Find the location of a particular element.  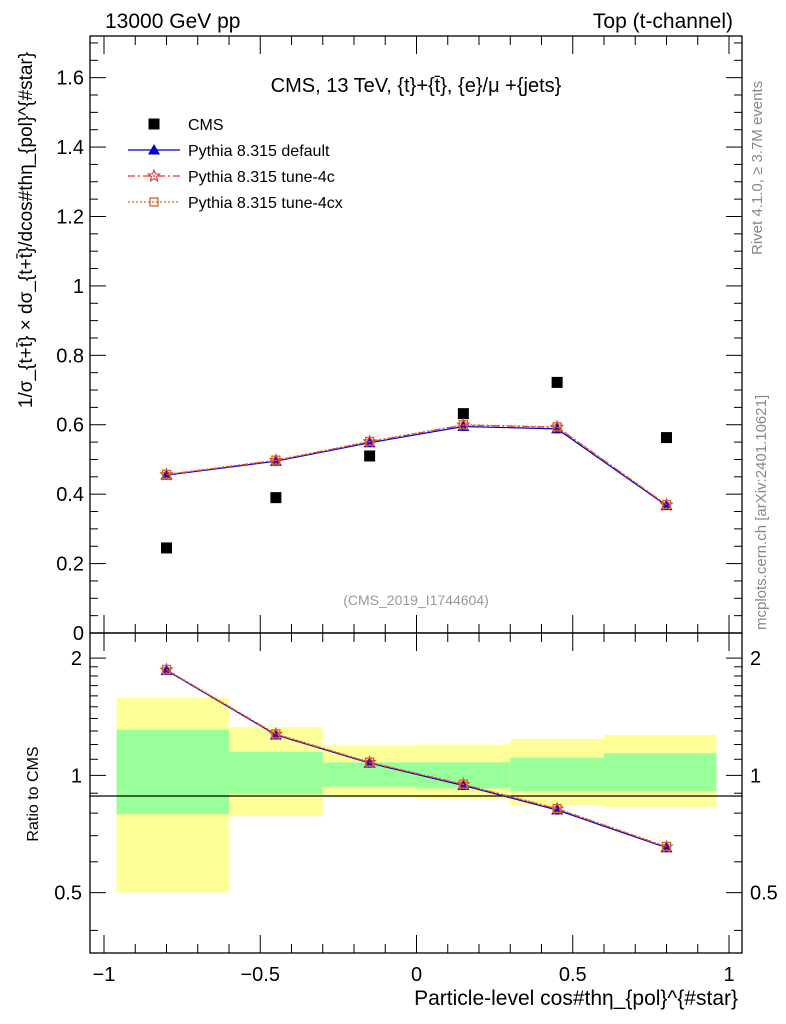

main-plot-title: CMS, 13 TeV, {t}+{t̄}, {e}/μ +{jets} is located at coordinates (416, 86).